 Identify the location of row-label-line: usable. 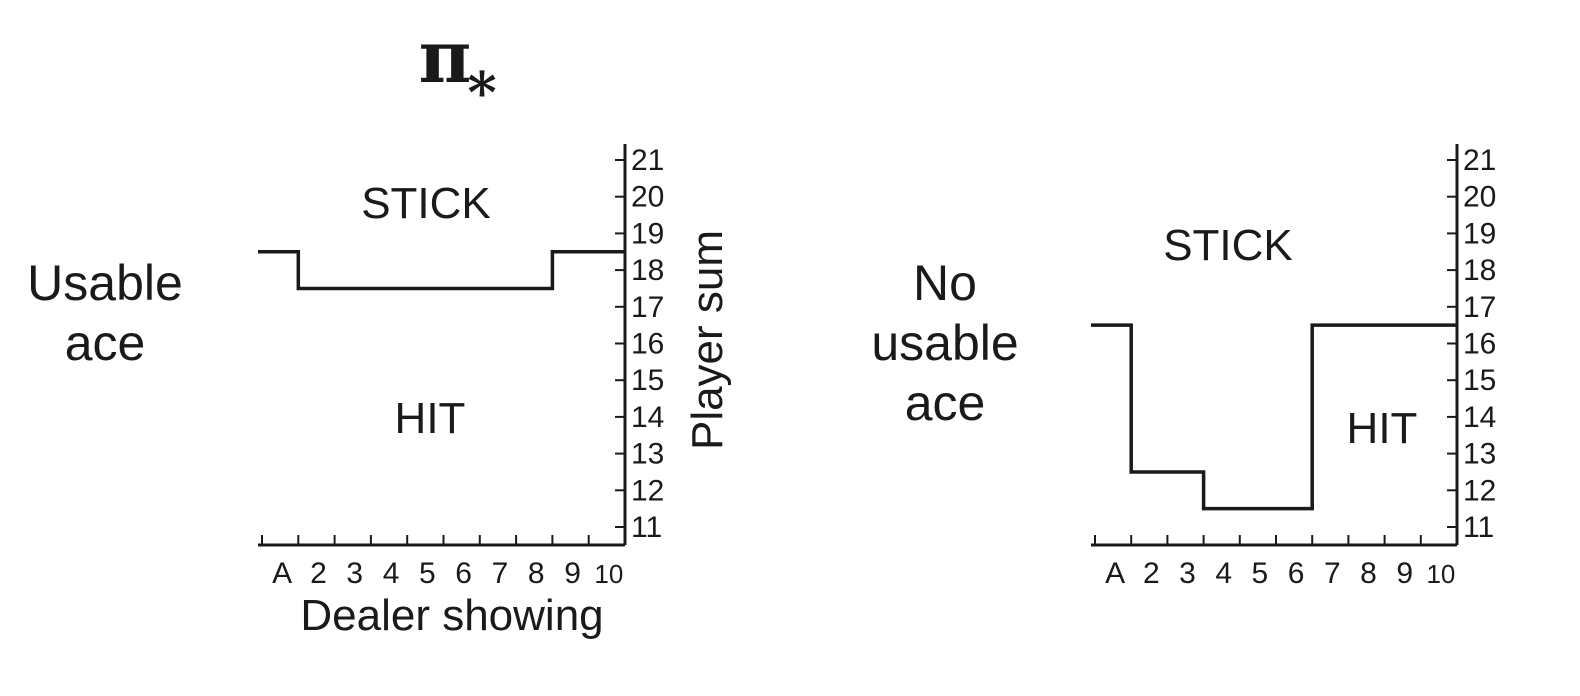
(944, 343).